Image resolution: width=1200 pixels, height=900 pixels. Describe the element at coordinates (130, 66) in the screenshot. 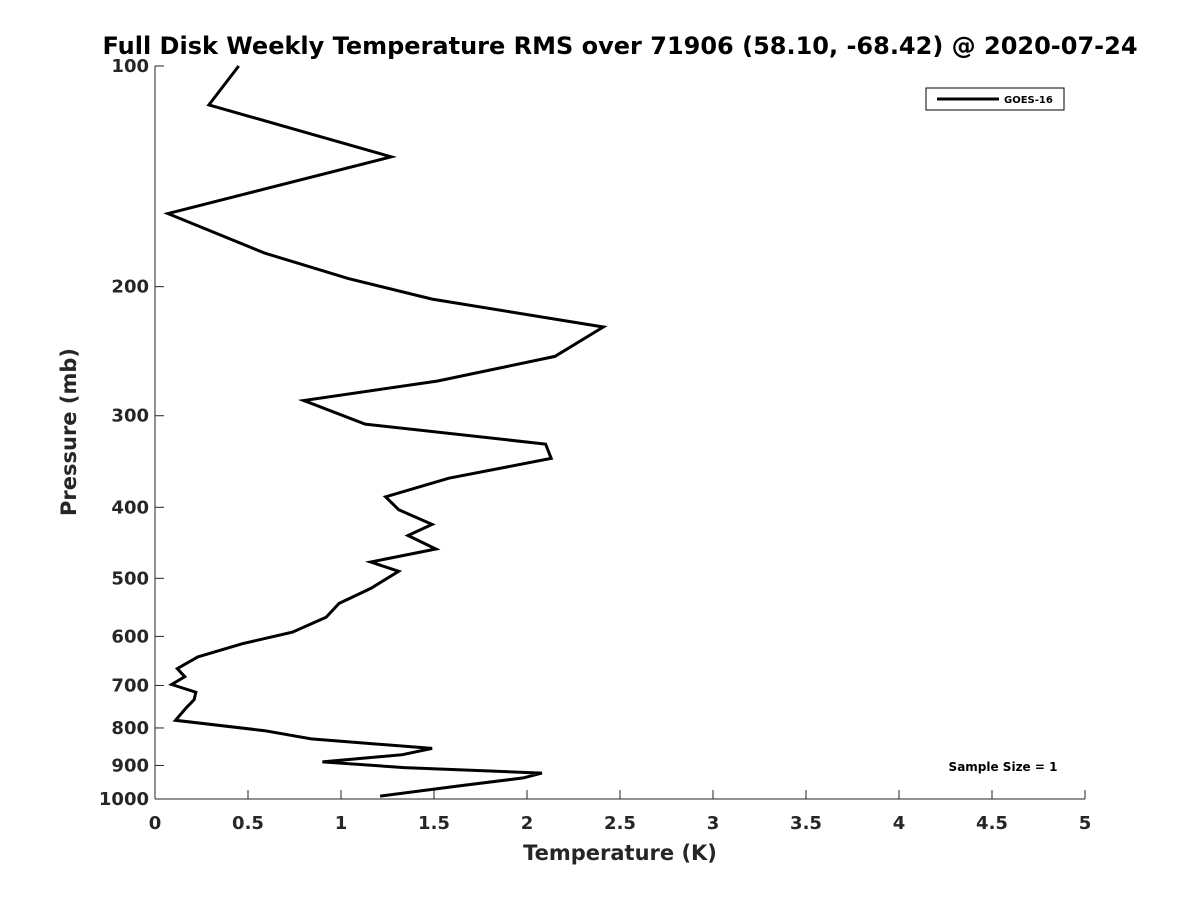

I see `y-tick-label: 100` at that location.